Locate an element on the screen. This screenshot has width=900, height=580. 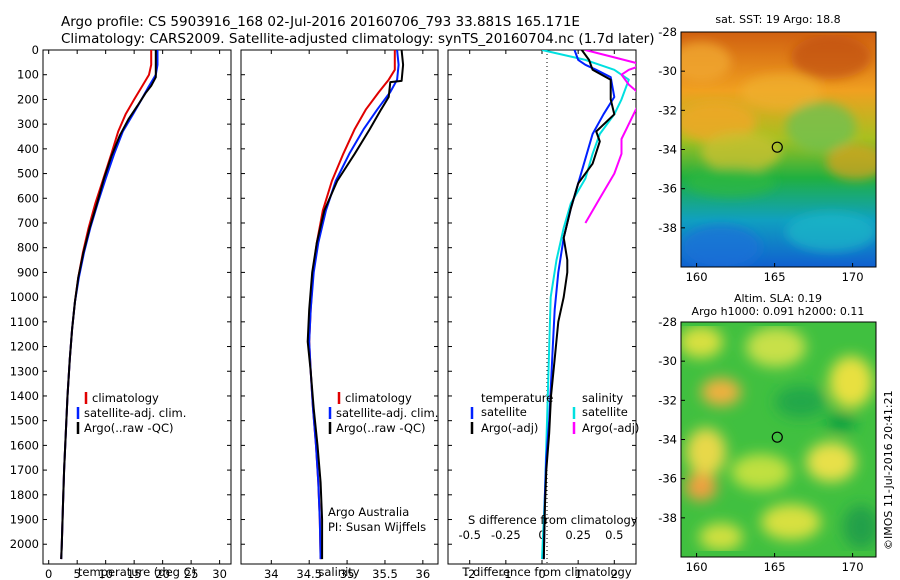
y-tick-label: 1000 is located at coordinates (24, 297).